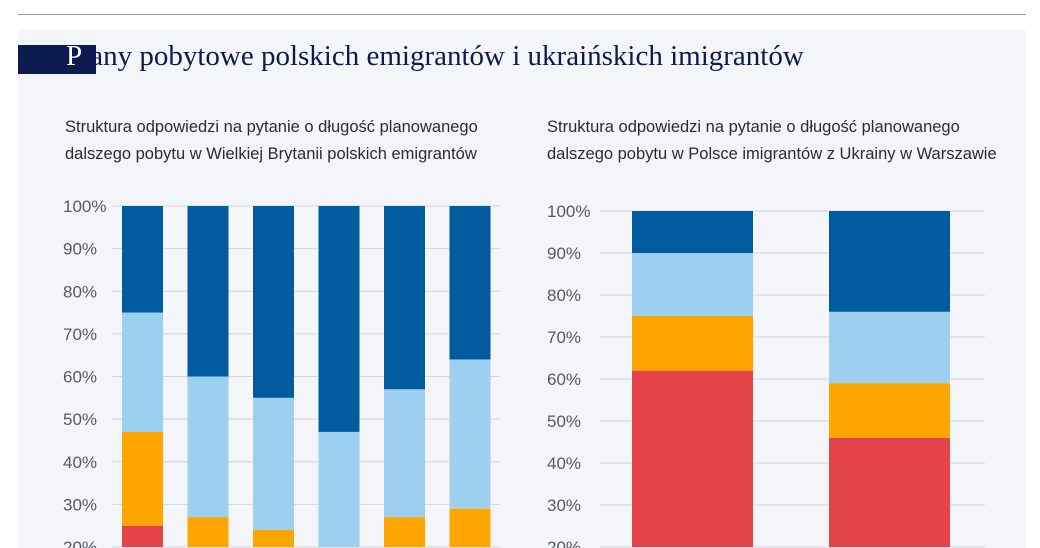 Image resolution: width=1040 pixels, height=548 pixels. I want to click on left-chart-bar-1-light_blue-segment, so click(142, 372).